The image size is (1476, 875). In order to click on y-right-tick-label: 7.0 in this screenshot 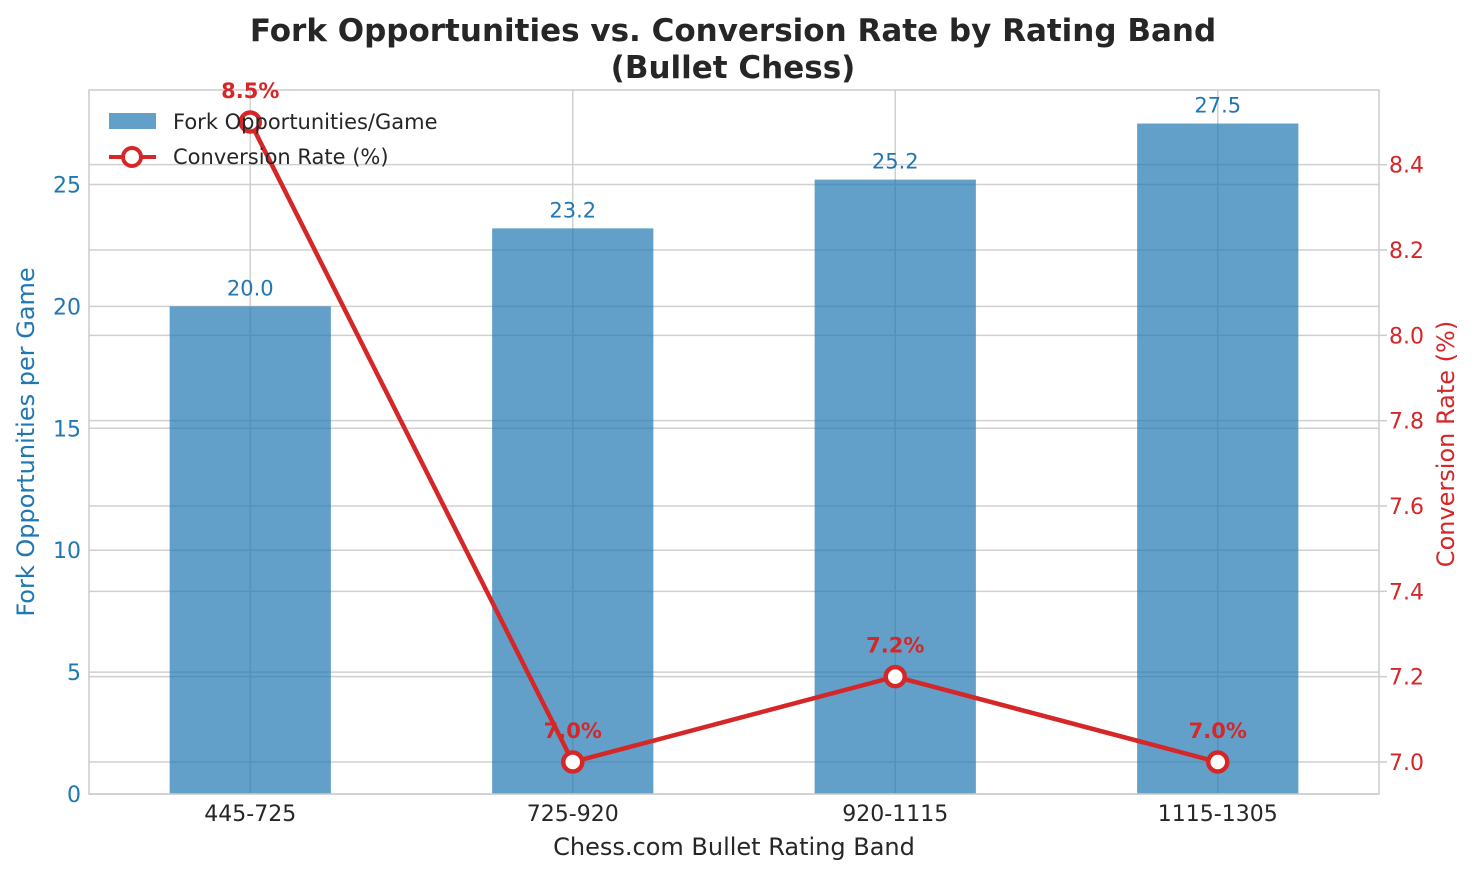, I will do `click(1406, 763)`.